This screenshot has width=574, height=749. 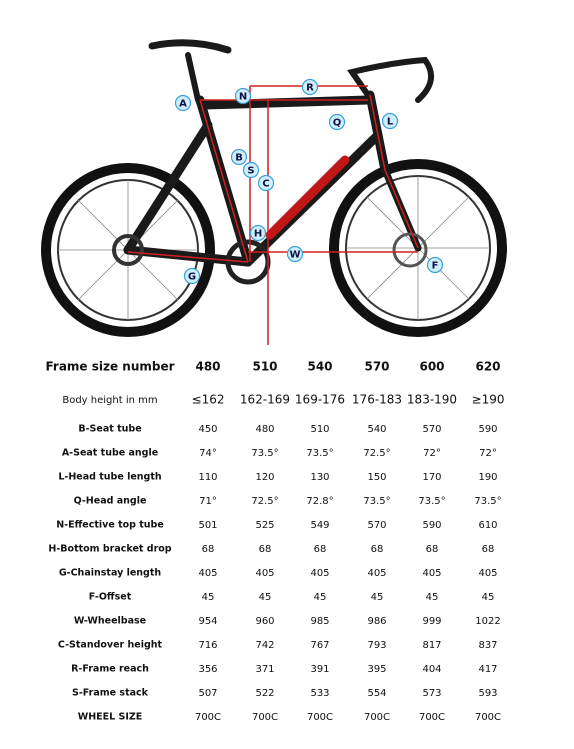 I want to click on header-cell: 510, so click(x=264, y=367).